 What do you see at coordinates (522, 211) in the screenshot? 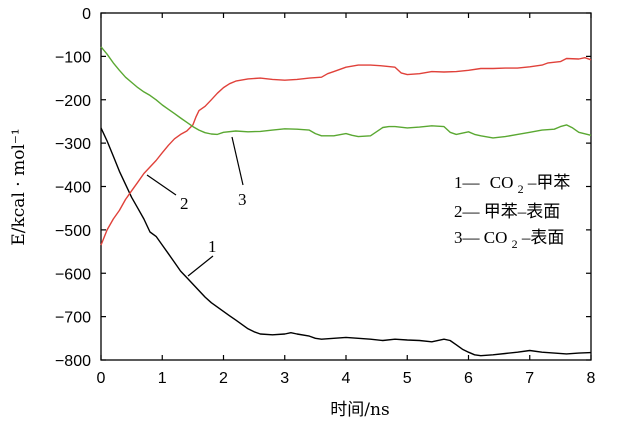
I see `legend-entry-2-text: 甲苯–表面` at bounding box center [522, 211].